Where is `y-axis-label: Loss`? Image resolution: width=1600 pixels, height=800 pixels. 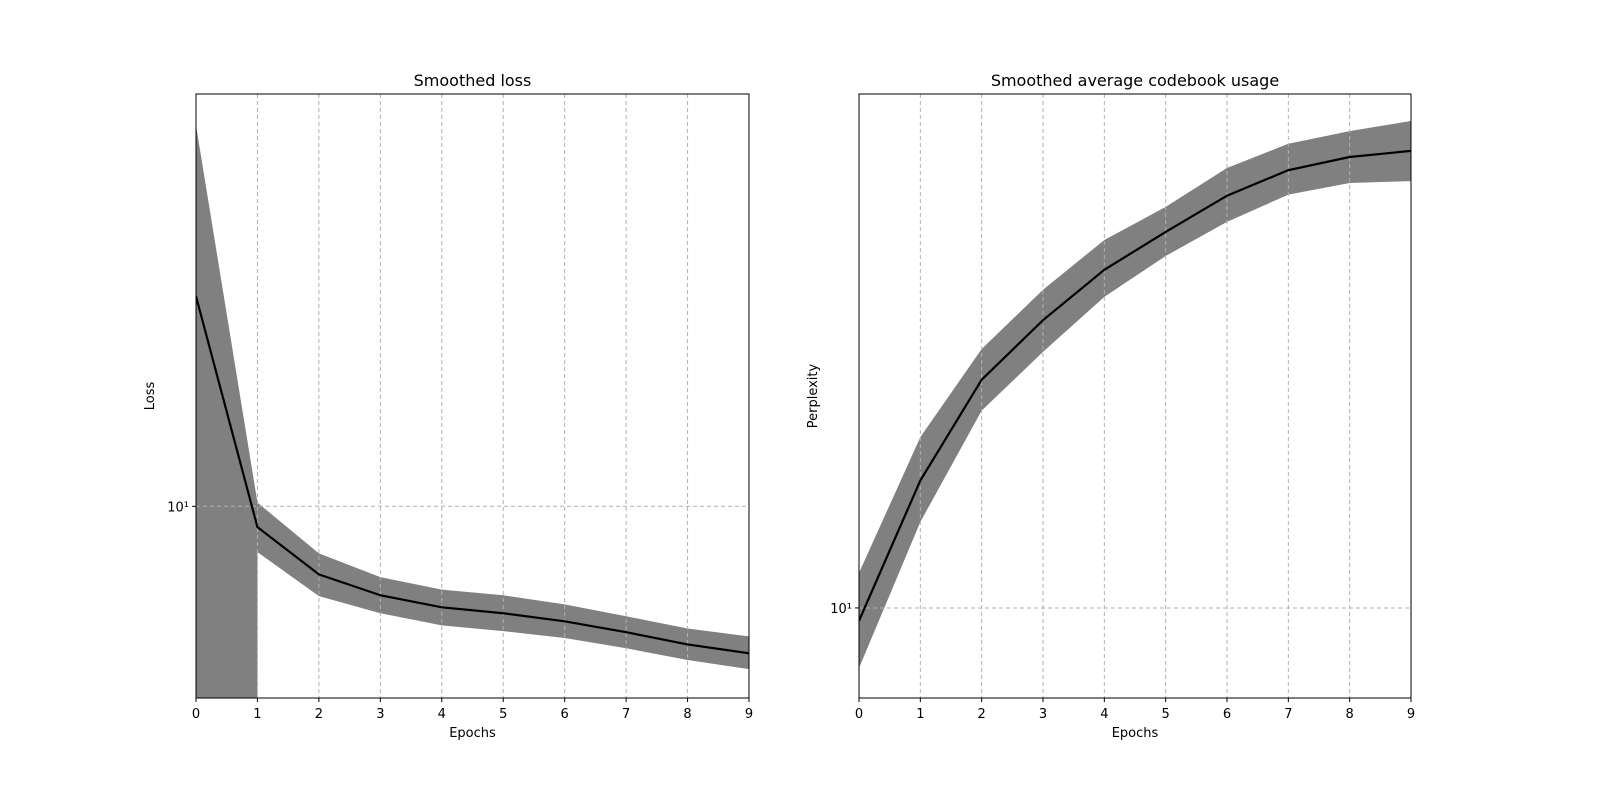 y-axis-label: Loss is located at coordinates (150, 396).